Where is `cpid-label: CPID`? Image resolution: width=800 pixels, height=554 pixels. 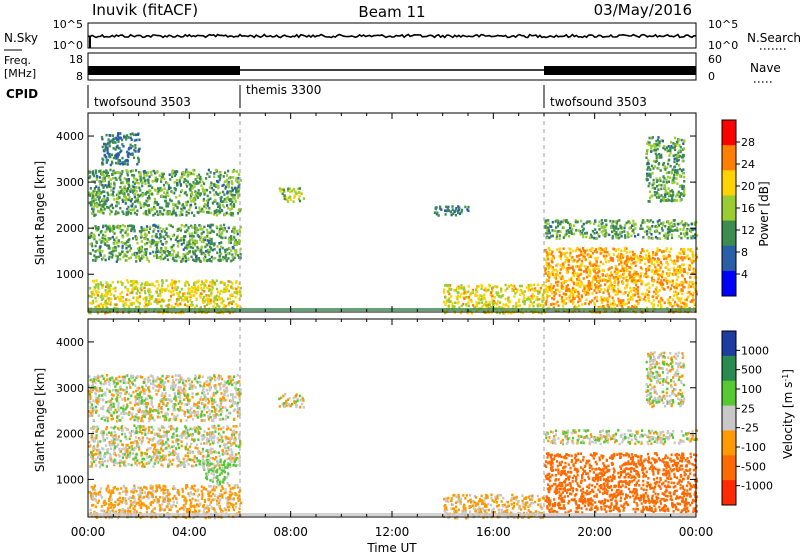 cpid-label: CPID is located at coordinates (22, 94).